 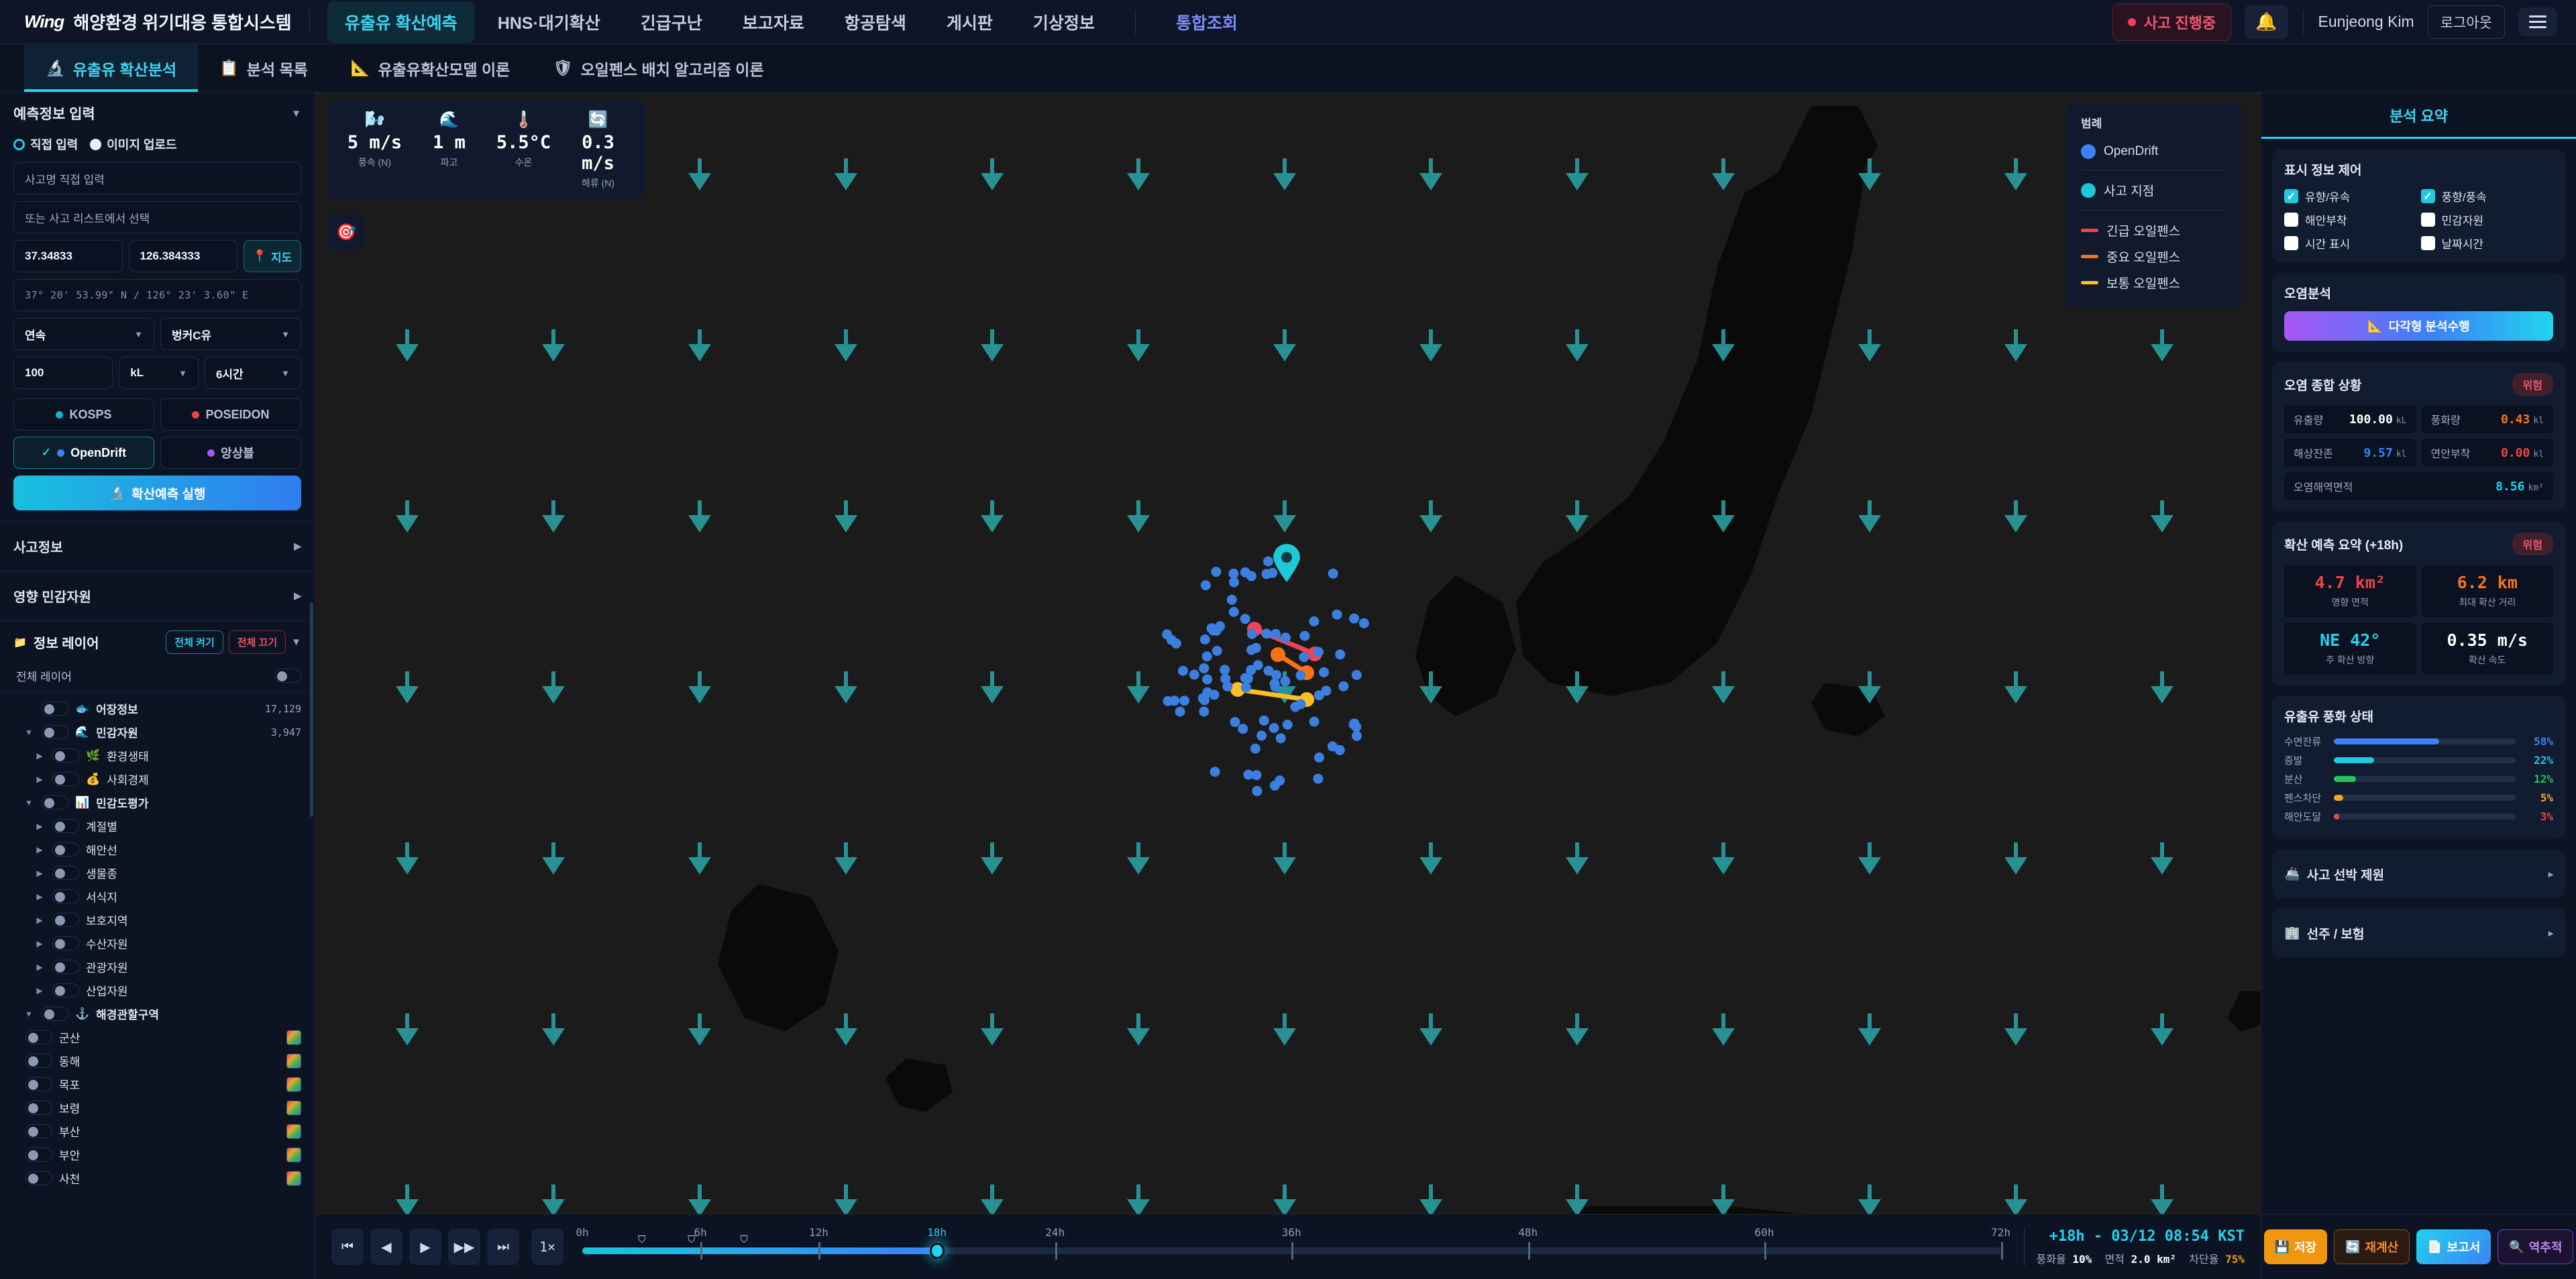 I want to click on polygon-analysis-button: 📐 다각형 분석수행, so click(x=2418, y=326).